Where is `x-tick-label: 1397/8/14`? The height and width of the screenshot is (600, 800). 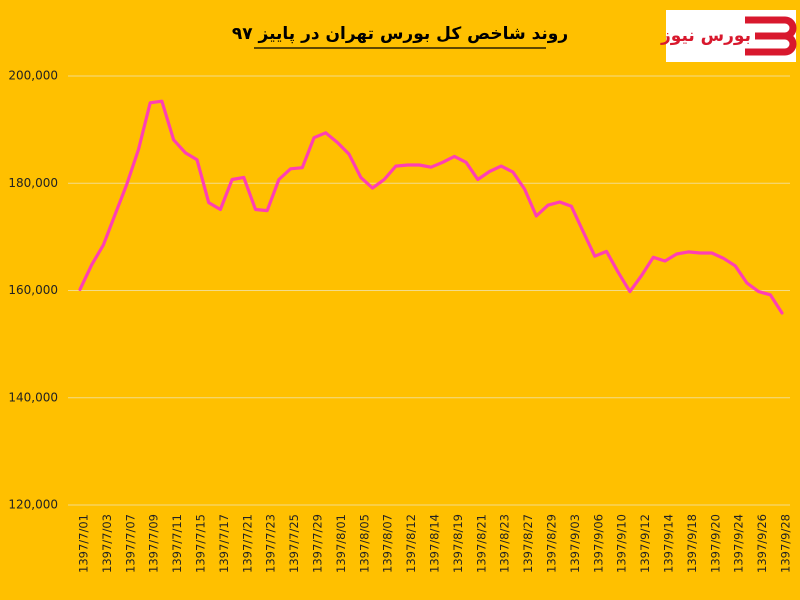
x-tick-label: 1397/8/14 is located at coordinates (435, 543).